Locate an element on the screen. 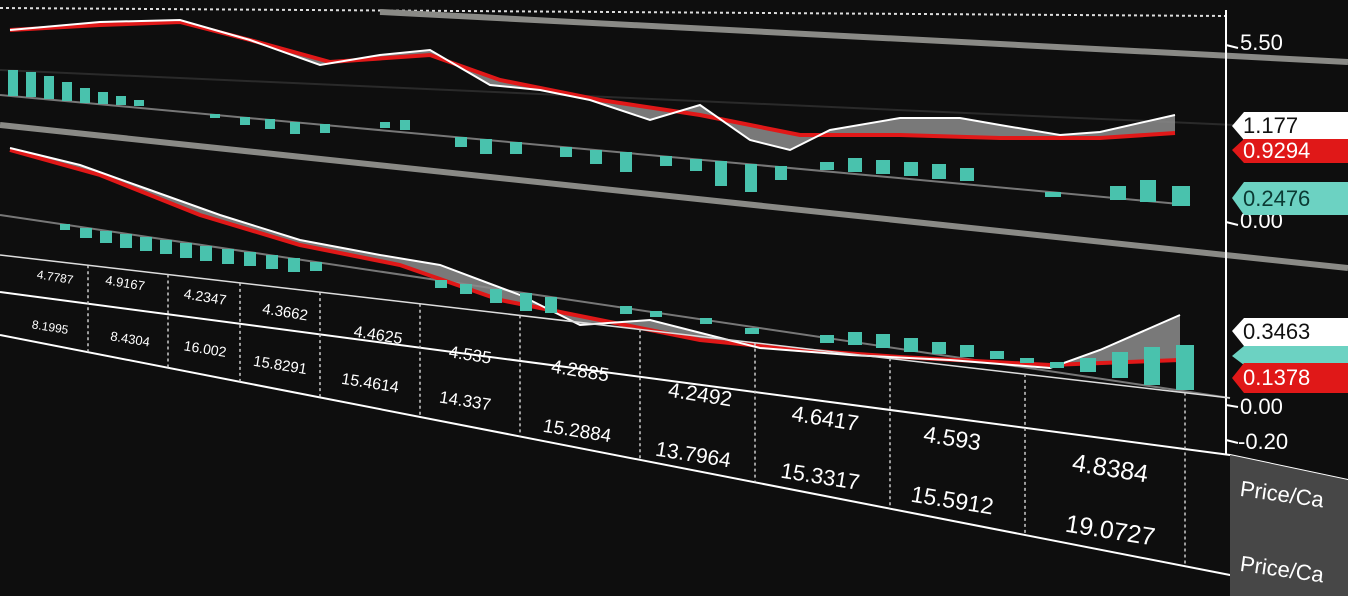 This screenshot has width=1348, height=596. cell: 8.4304 is located at coordinates (130, 338).